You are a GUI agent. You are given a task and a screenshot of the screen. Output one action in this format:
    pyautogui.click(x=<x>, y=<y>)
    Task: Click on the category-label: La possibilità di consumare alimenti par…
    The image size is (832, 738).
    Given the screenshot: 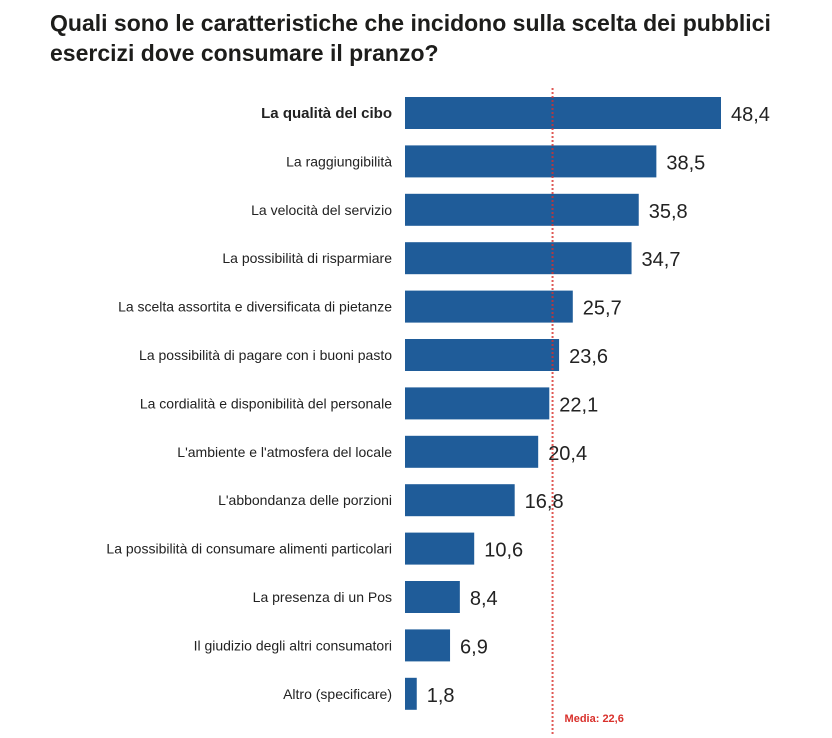 What is the action you would take?
    pyautogui.click(x=249, y=549)
    